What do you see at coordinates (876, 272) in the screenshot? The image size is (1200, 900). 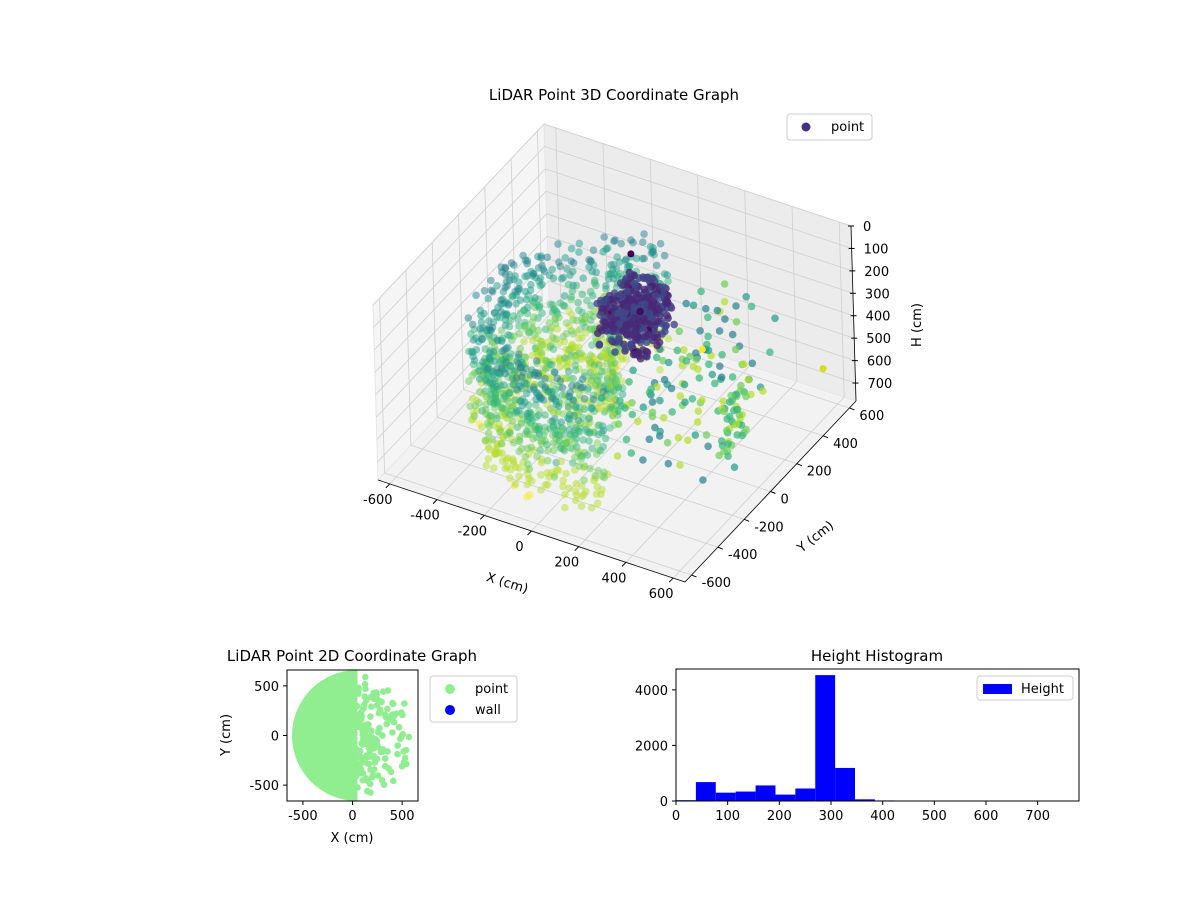 I see `h-tick-label: 200` at bounding box center [876, 272].